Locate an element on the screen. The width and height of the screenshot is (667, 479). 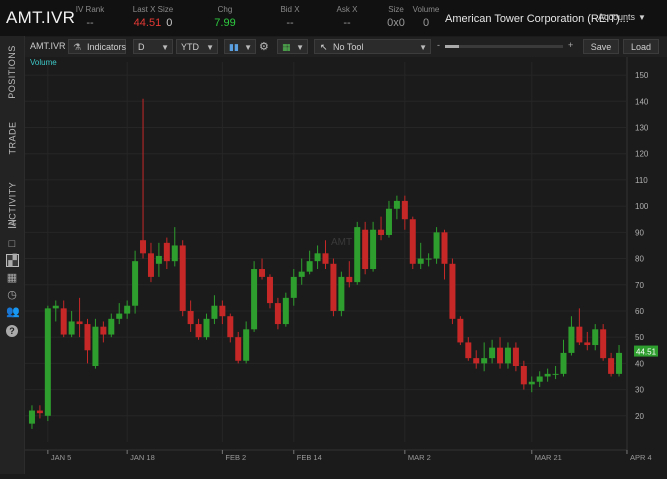
tab-trade: TRADE is located at coordinates (12, 138).